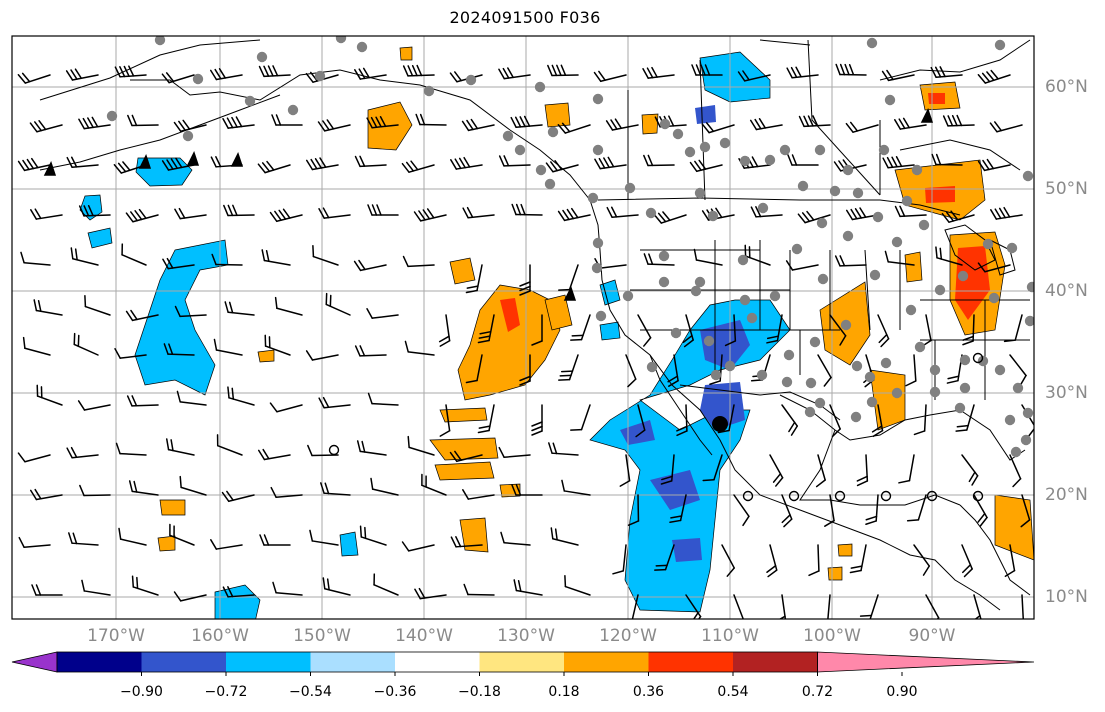 The image size is (1105, 712). What do you see at coordinates (479, 692) in the screenshot?
I see `colorbar-tick-label: −0.18` at bounding box center [479, 692].